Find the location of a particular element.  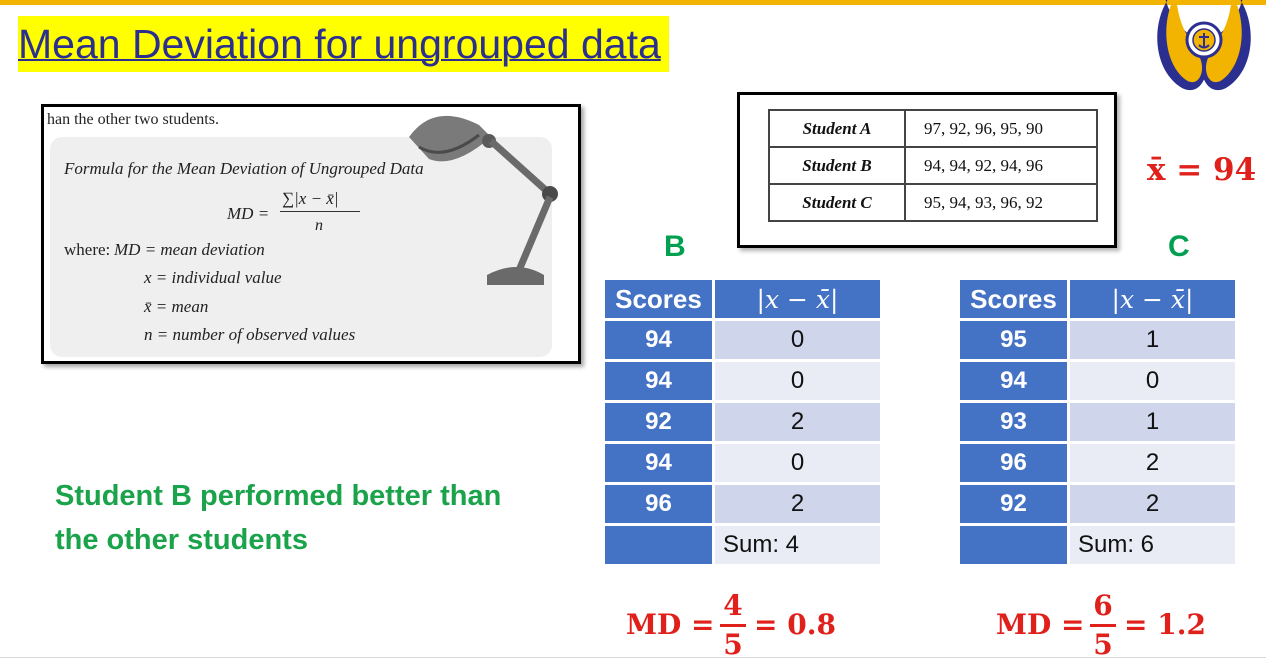

formula-numerator: ∑|x − x̄| is located at coordinates (310, 198).